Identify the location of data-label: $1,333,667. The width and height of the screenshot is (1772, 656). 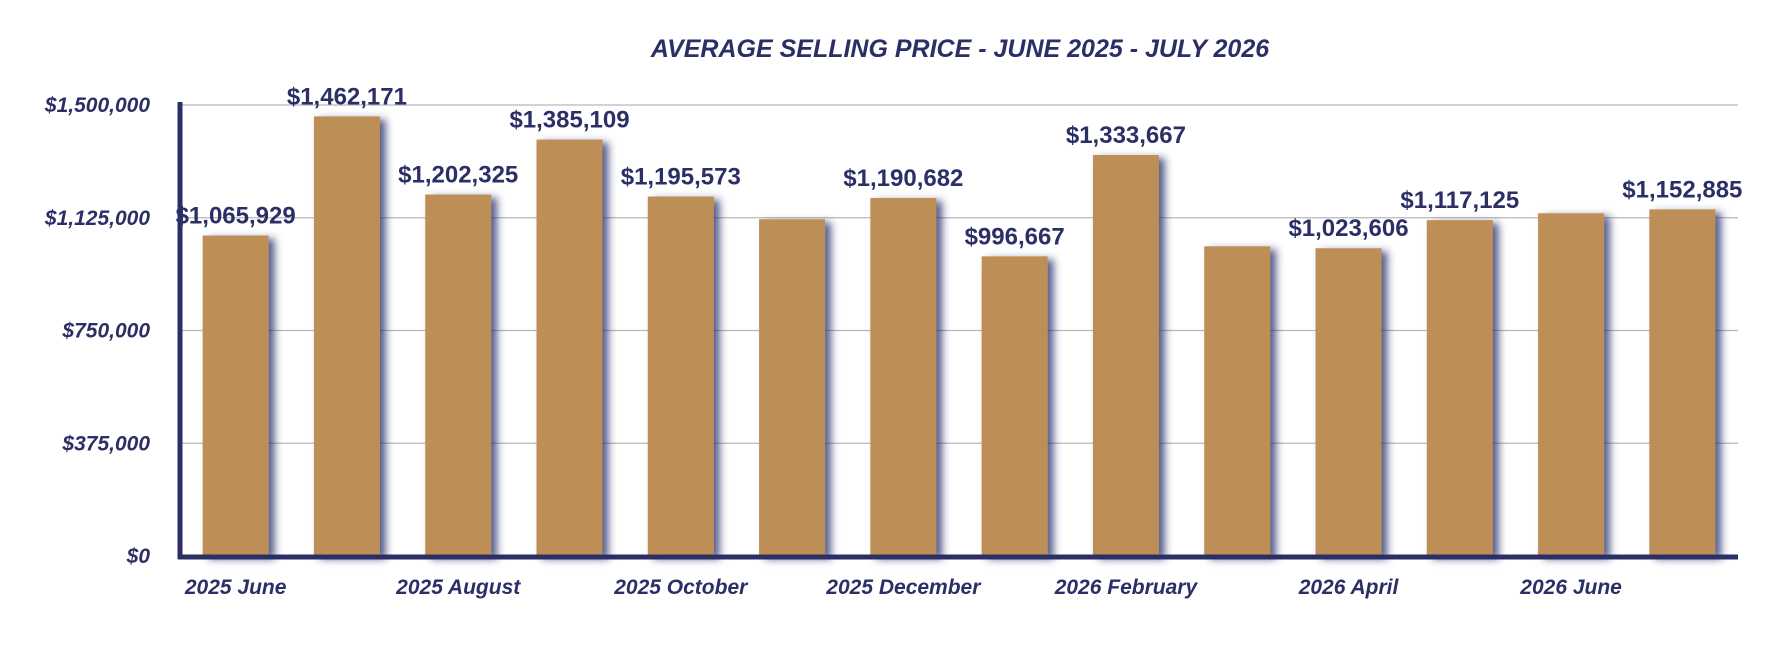
(1126, 135).